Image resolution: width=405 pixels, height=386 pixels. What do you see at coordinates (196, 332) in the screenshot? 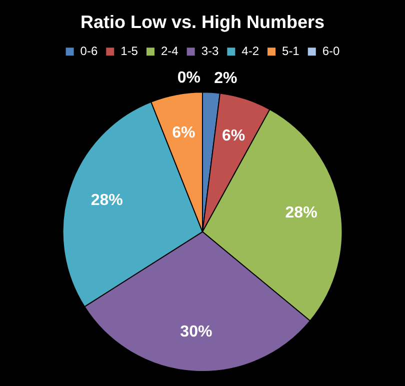
I see `data-label: 30%` at bounding box center [196, 332].